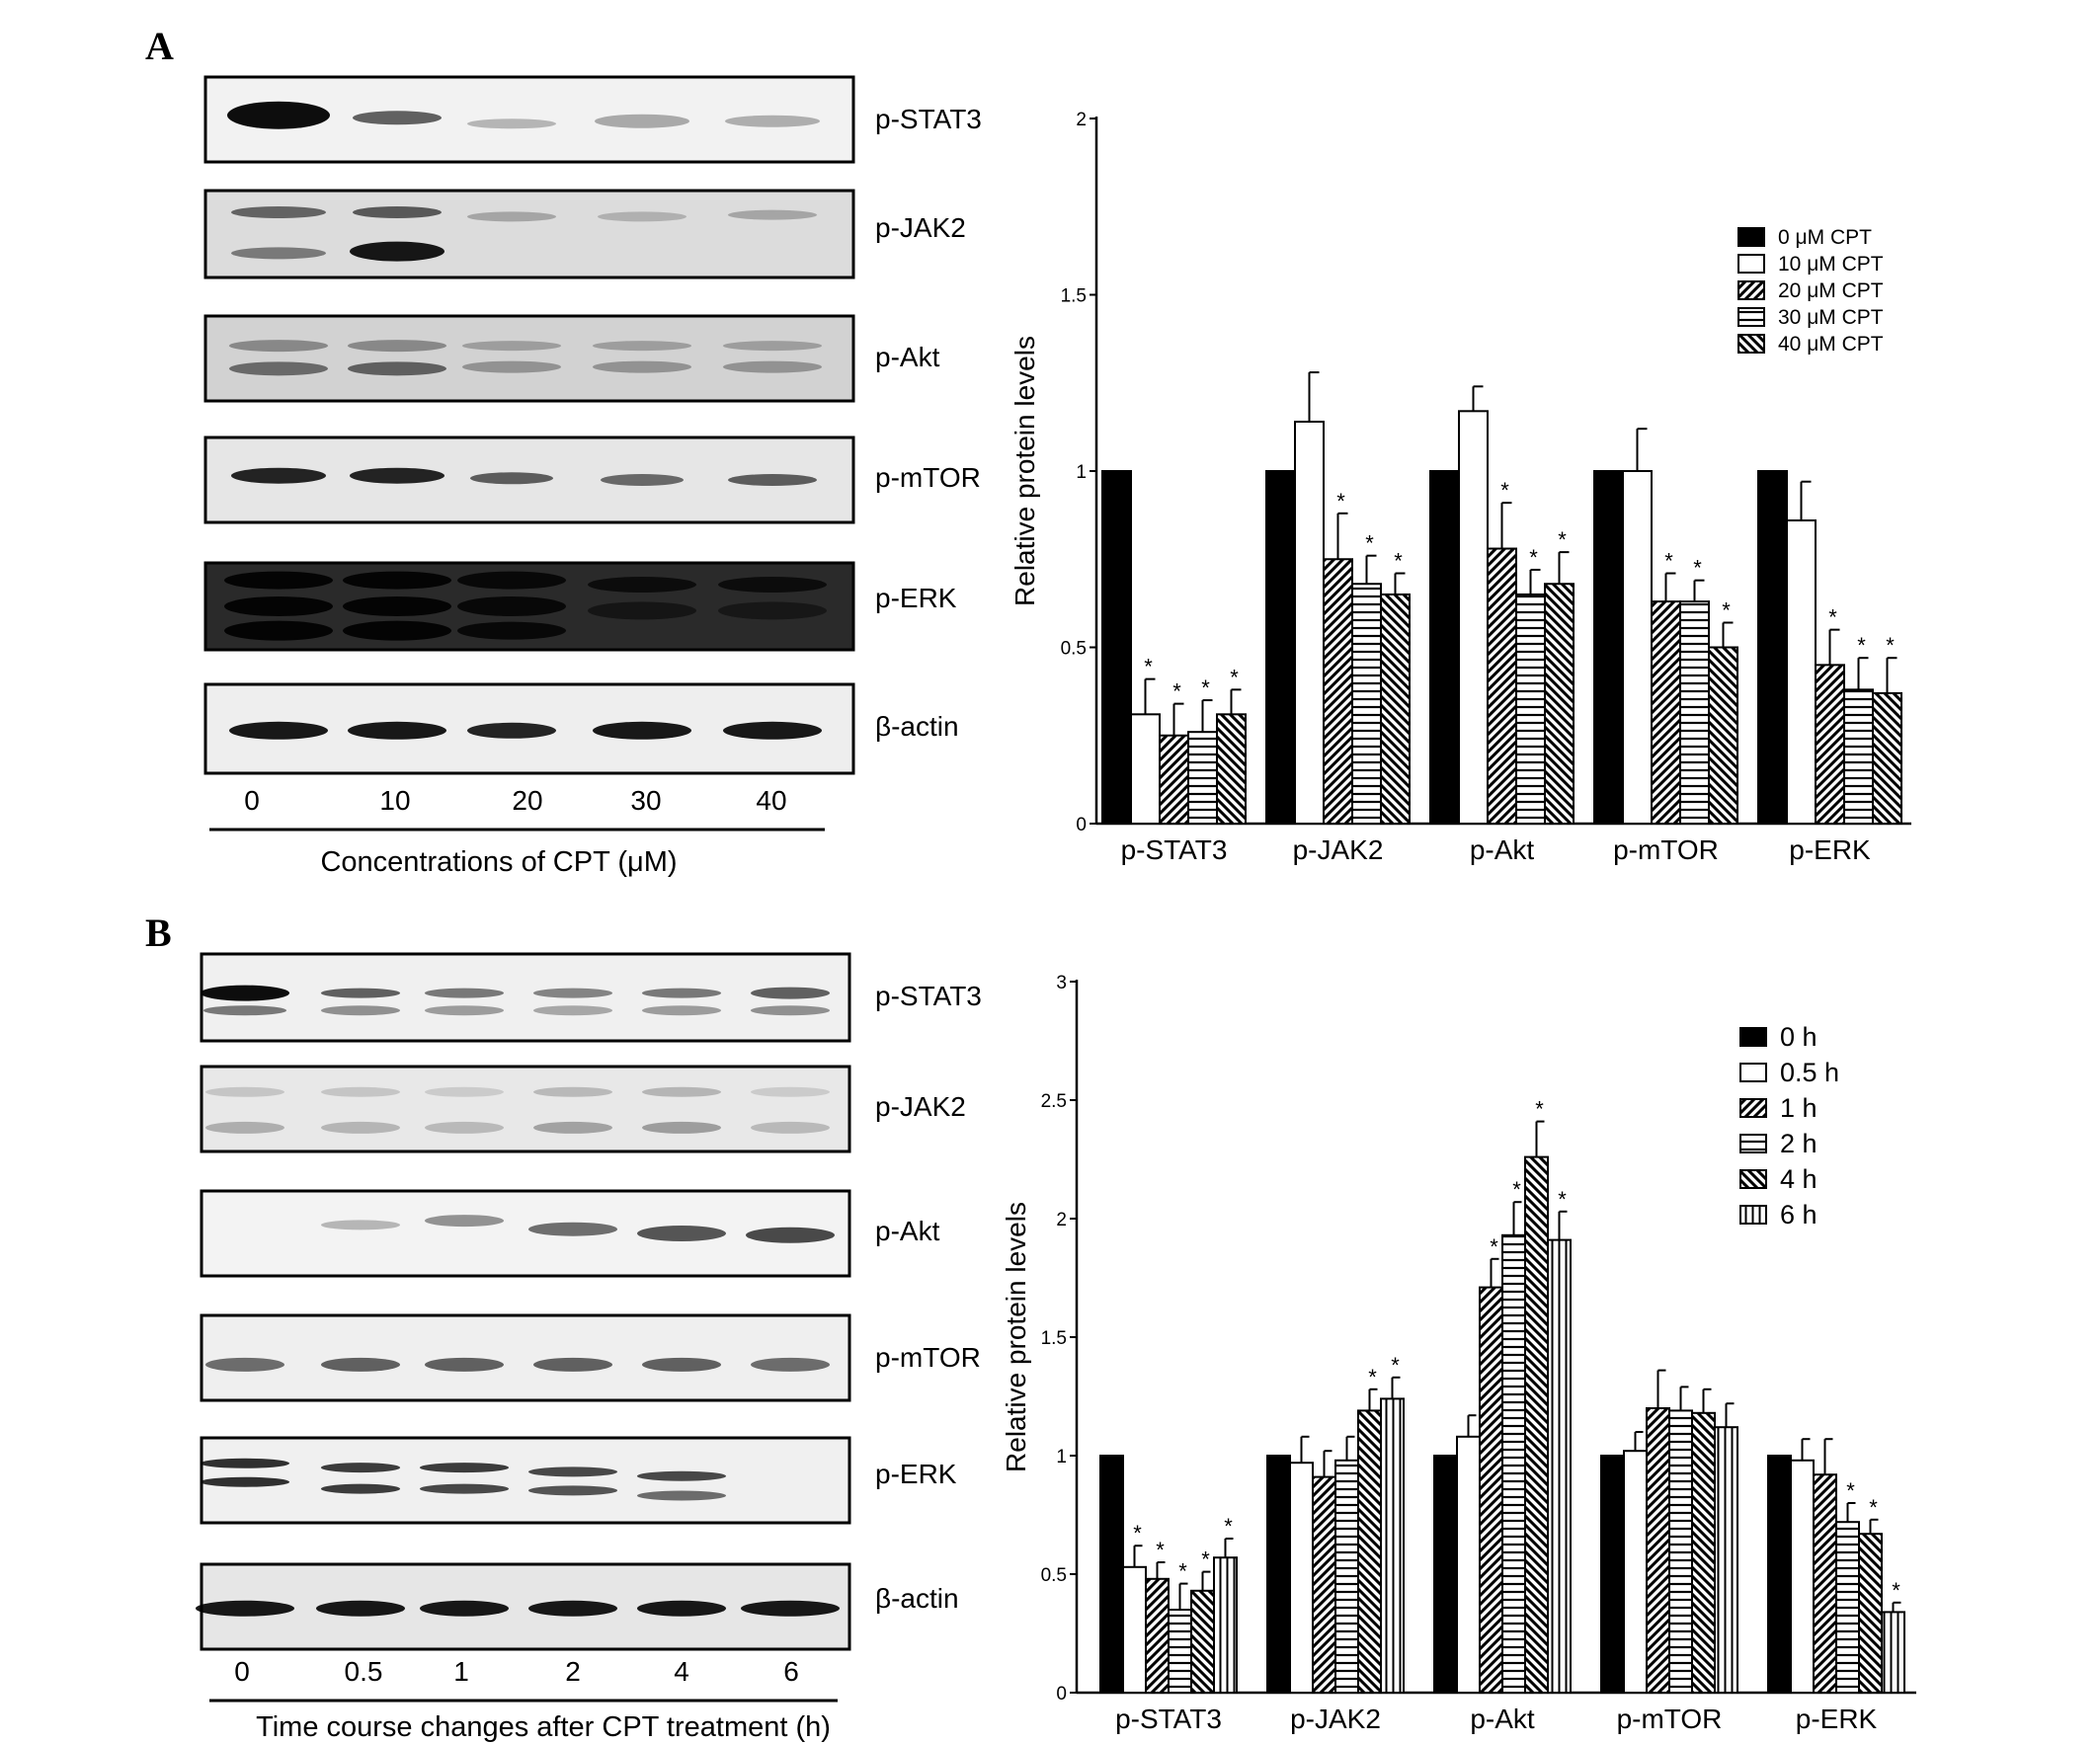  Describe the element at coordinates (1670, 1719) in the screenshot. I see `category-label-b-3: p-mTOR` at that location.